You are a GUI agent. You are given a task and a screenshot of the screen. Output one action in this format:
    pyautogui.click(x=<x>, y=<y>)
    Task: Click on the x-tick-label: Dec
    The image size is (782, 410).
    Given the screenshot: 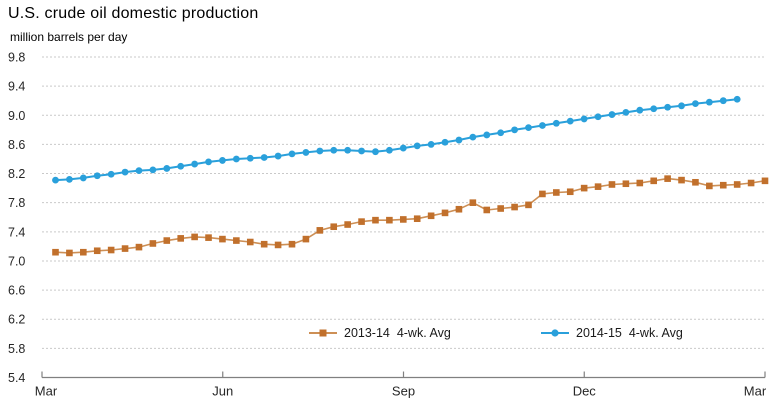 What is the action you would take?
    pyautogui.click(x=585, y=391)
    